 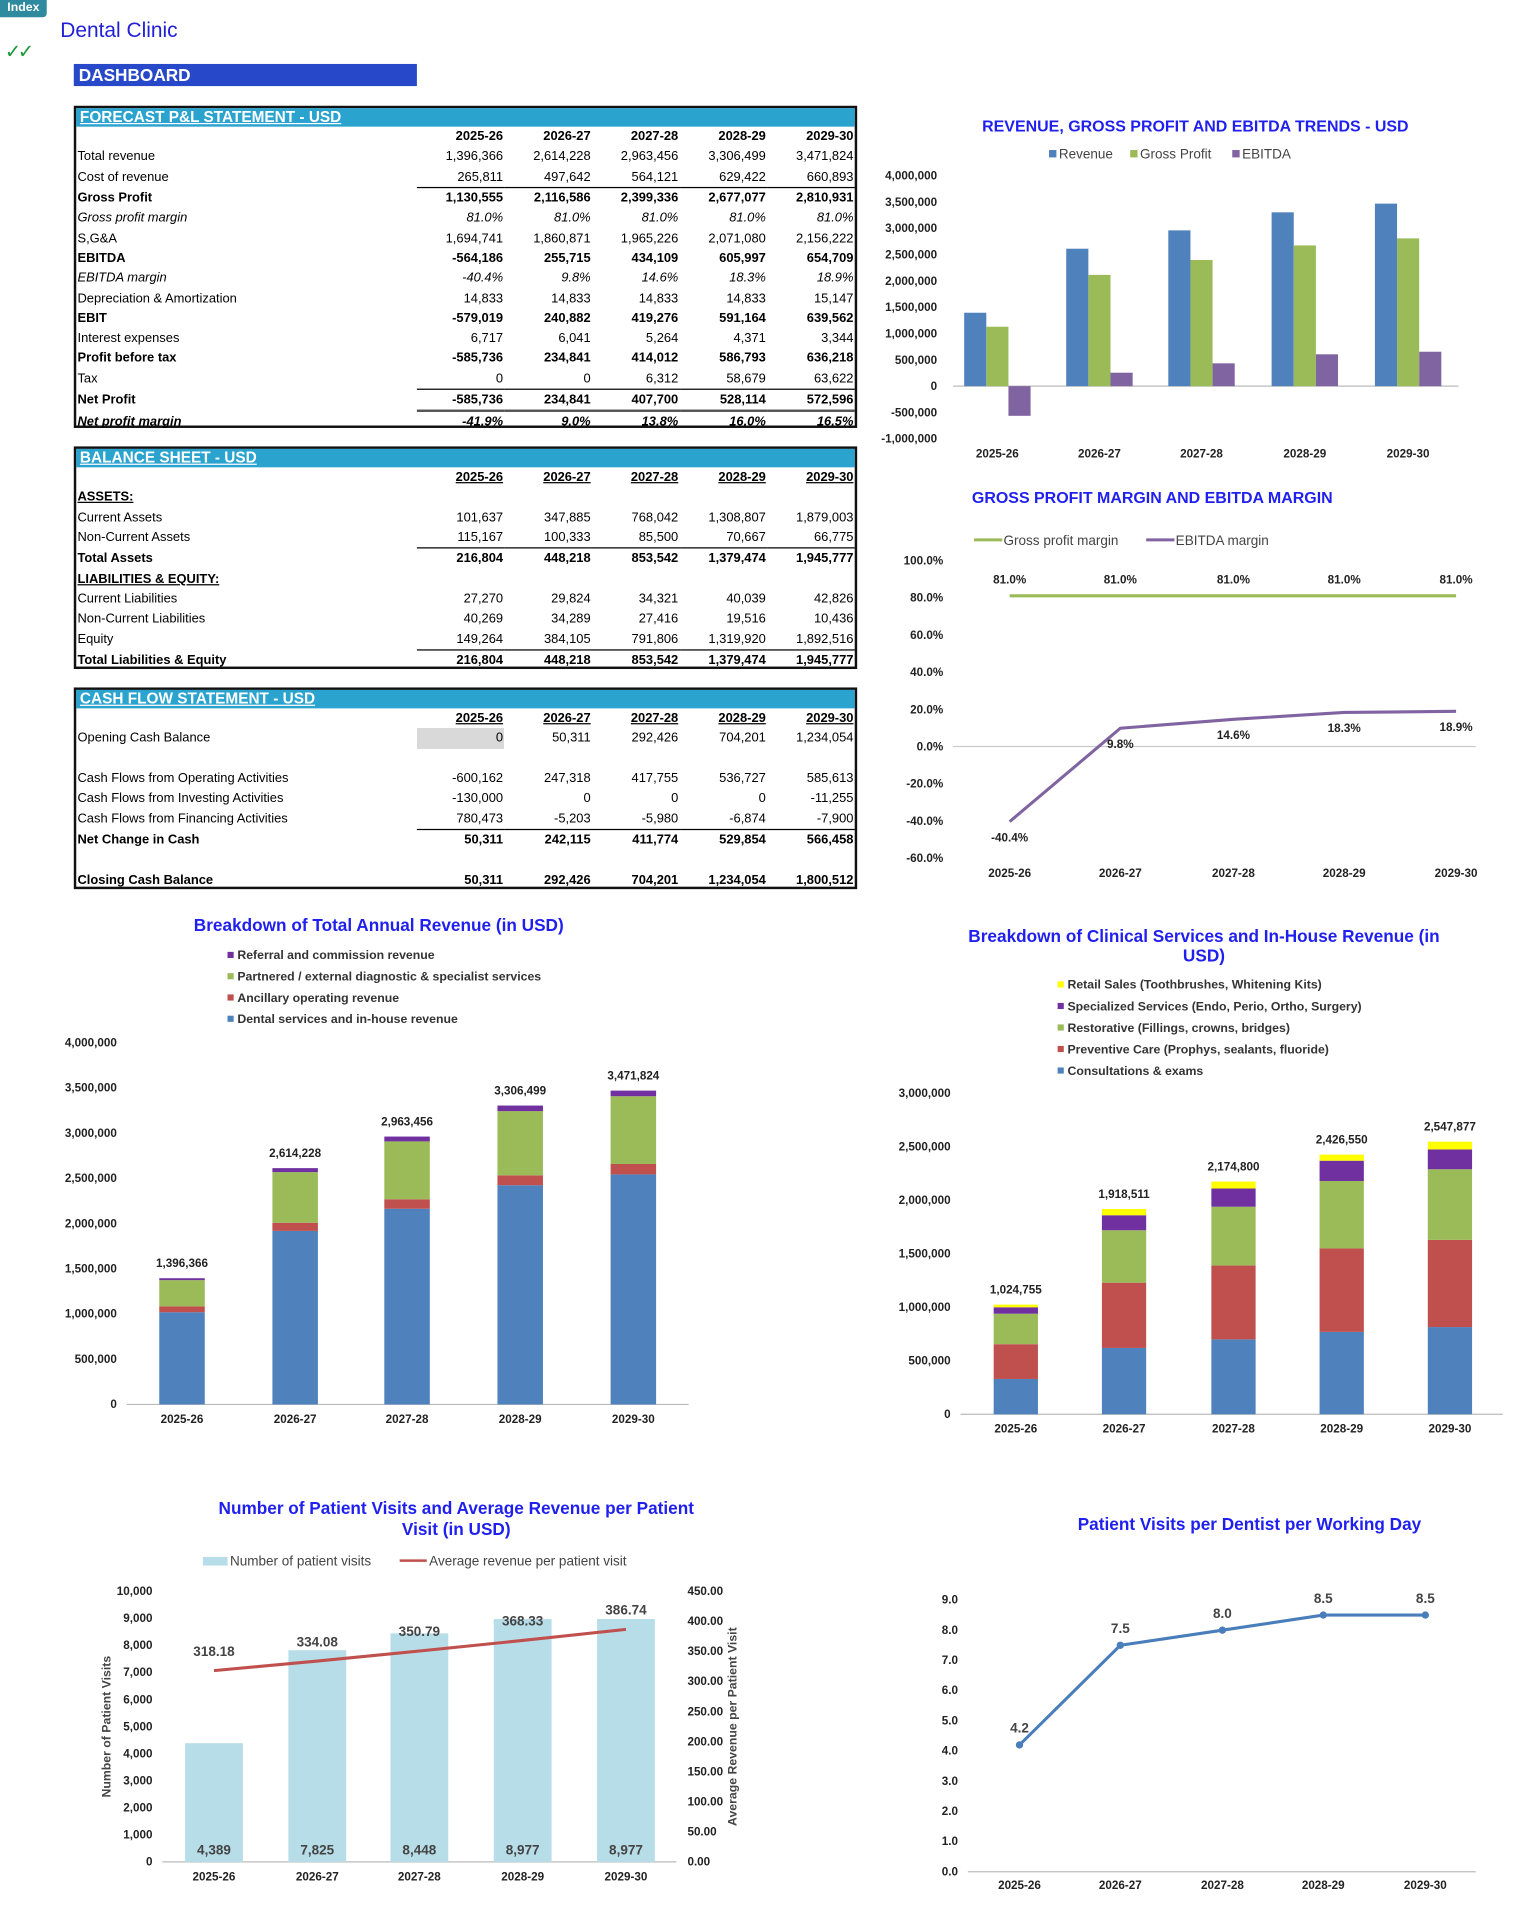 What do you see at coordinates (950, 1811) in the screenshot?
I see `y-axis-tick-label: 2.0` at bounding box center [950, 1811].